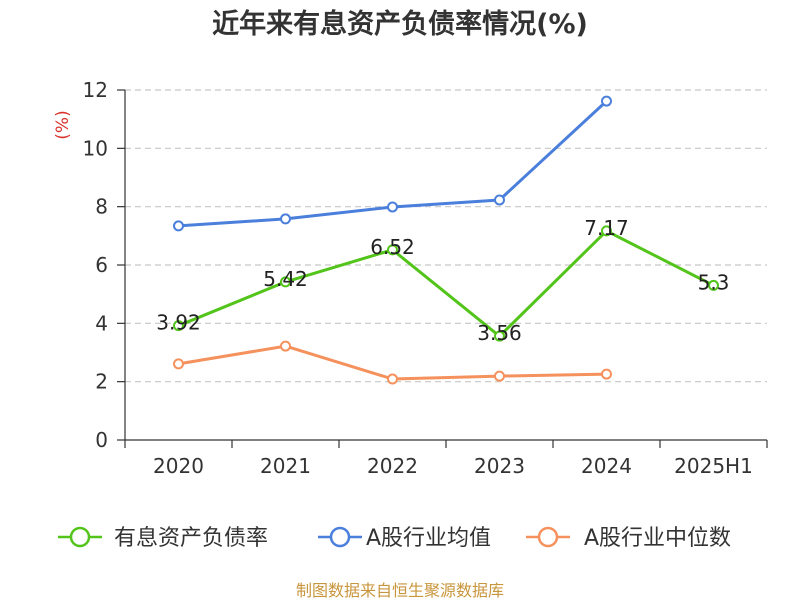  I want to click on x-tick-label: 2023, so click(499, 466).